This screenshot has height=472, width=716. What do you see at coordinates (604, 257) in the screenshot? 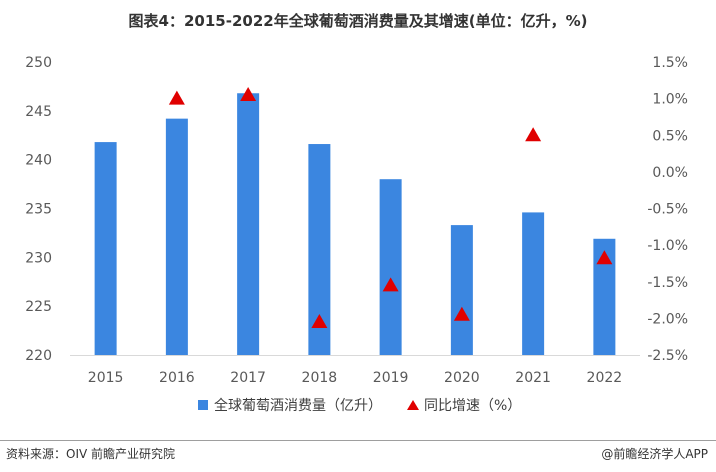
I see `growth-marker-2022` at bounding box center [604, 257].